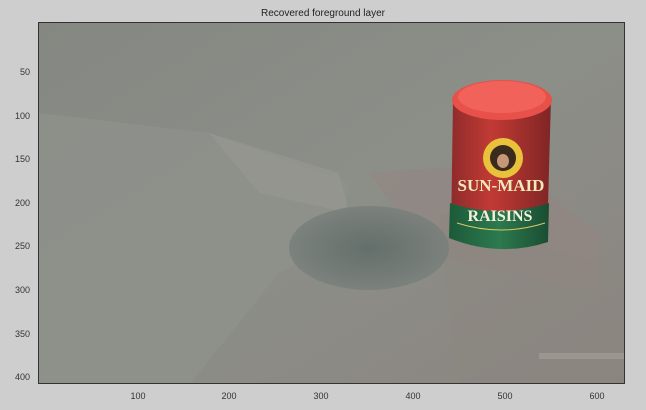 This screenshot has height=410, width=646. Describe the element at coordinates (501, 185) in the screenshot. I see `can-brand-text: SUN-MAID` at that location.